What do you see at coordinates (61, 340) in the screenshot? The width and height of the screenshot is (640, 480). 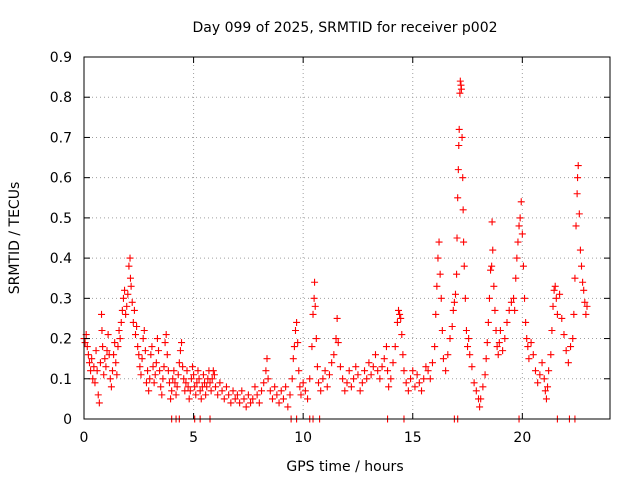 I see `y-tick-label: 0.2` at bounding box center [61, 340].